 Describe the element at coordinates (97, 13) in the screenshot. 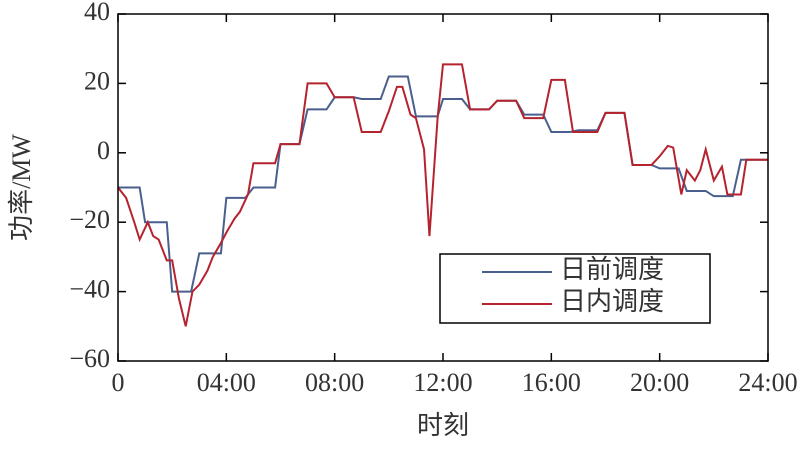

I see `y-tick-label: 40` at that location.